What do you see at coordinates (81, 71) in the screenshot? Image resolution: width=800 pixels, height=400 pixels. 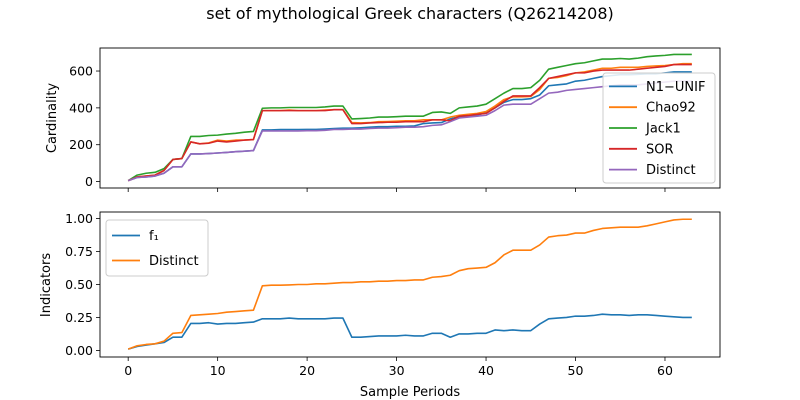 I see `top-y-tick-label: 600` at bounding box center [81, 71].